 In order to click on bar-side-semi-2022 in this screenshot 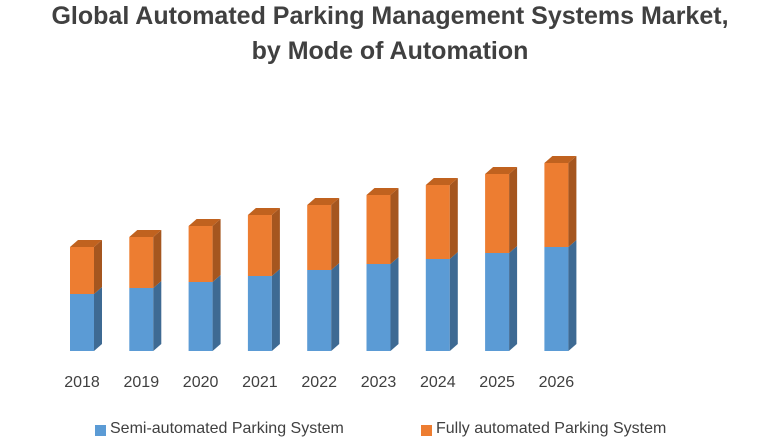, I will do `click(335, 307)`.